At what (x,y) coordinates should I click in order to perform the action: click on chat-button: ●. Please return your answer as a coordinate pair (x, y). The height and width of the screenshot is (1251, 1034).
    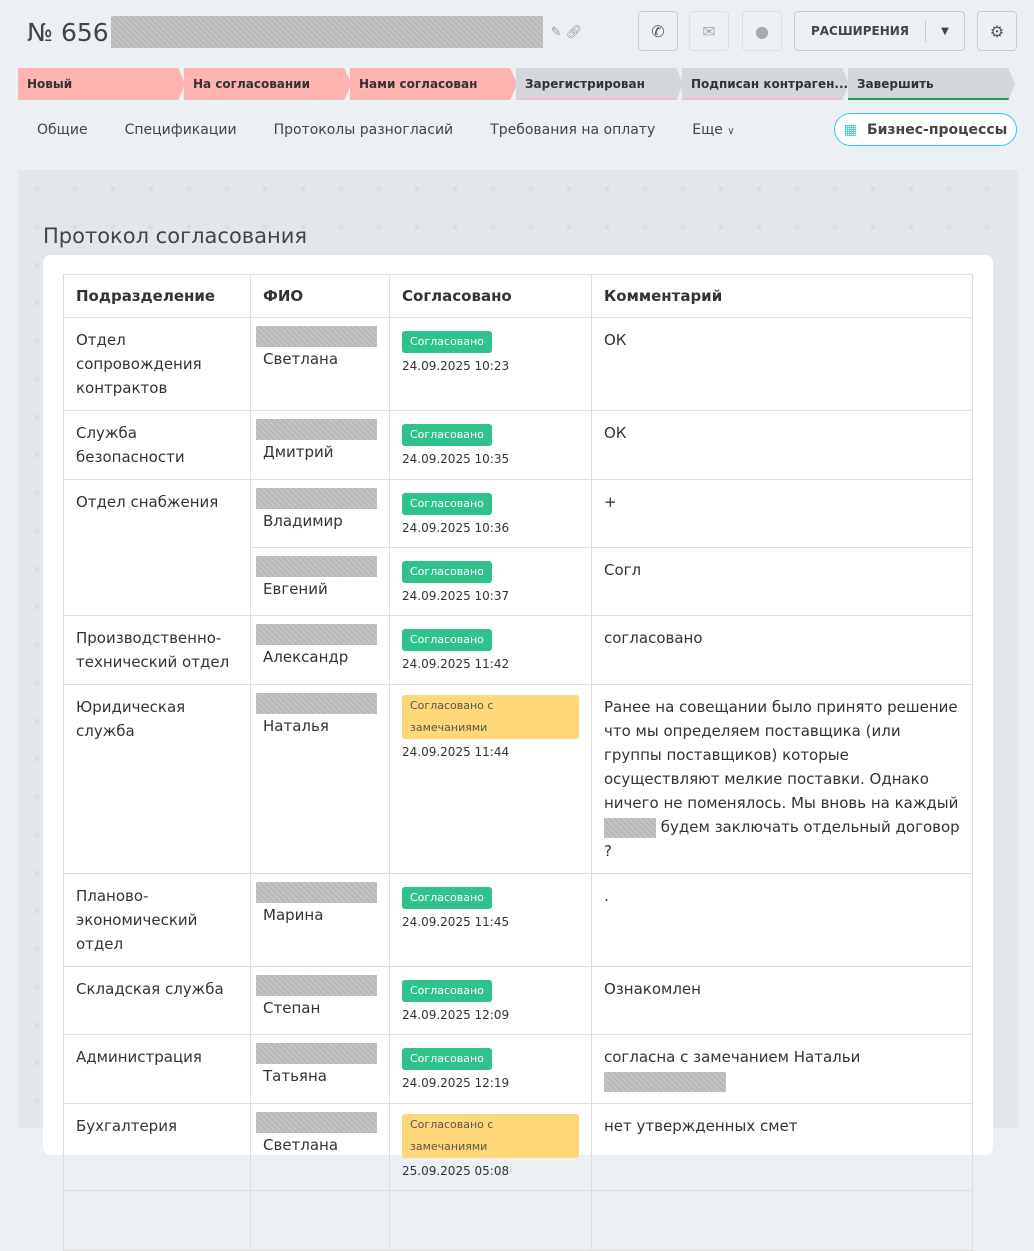
    Looking at the image, I should click on (762, 31).